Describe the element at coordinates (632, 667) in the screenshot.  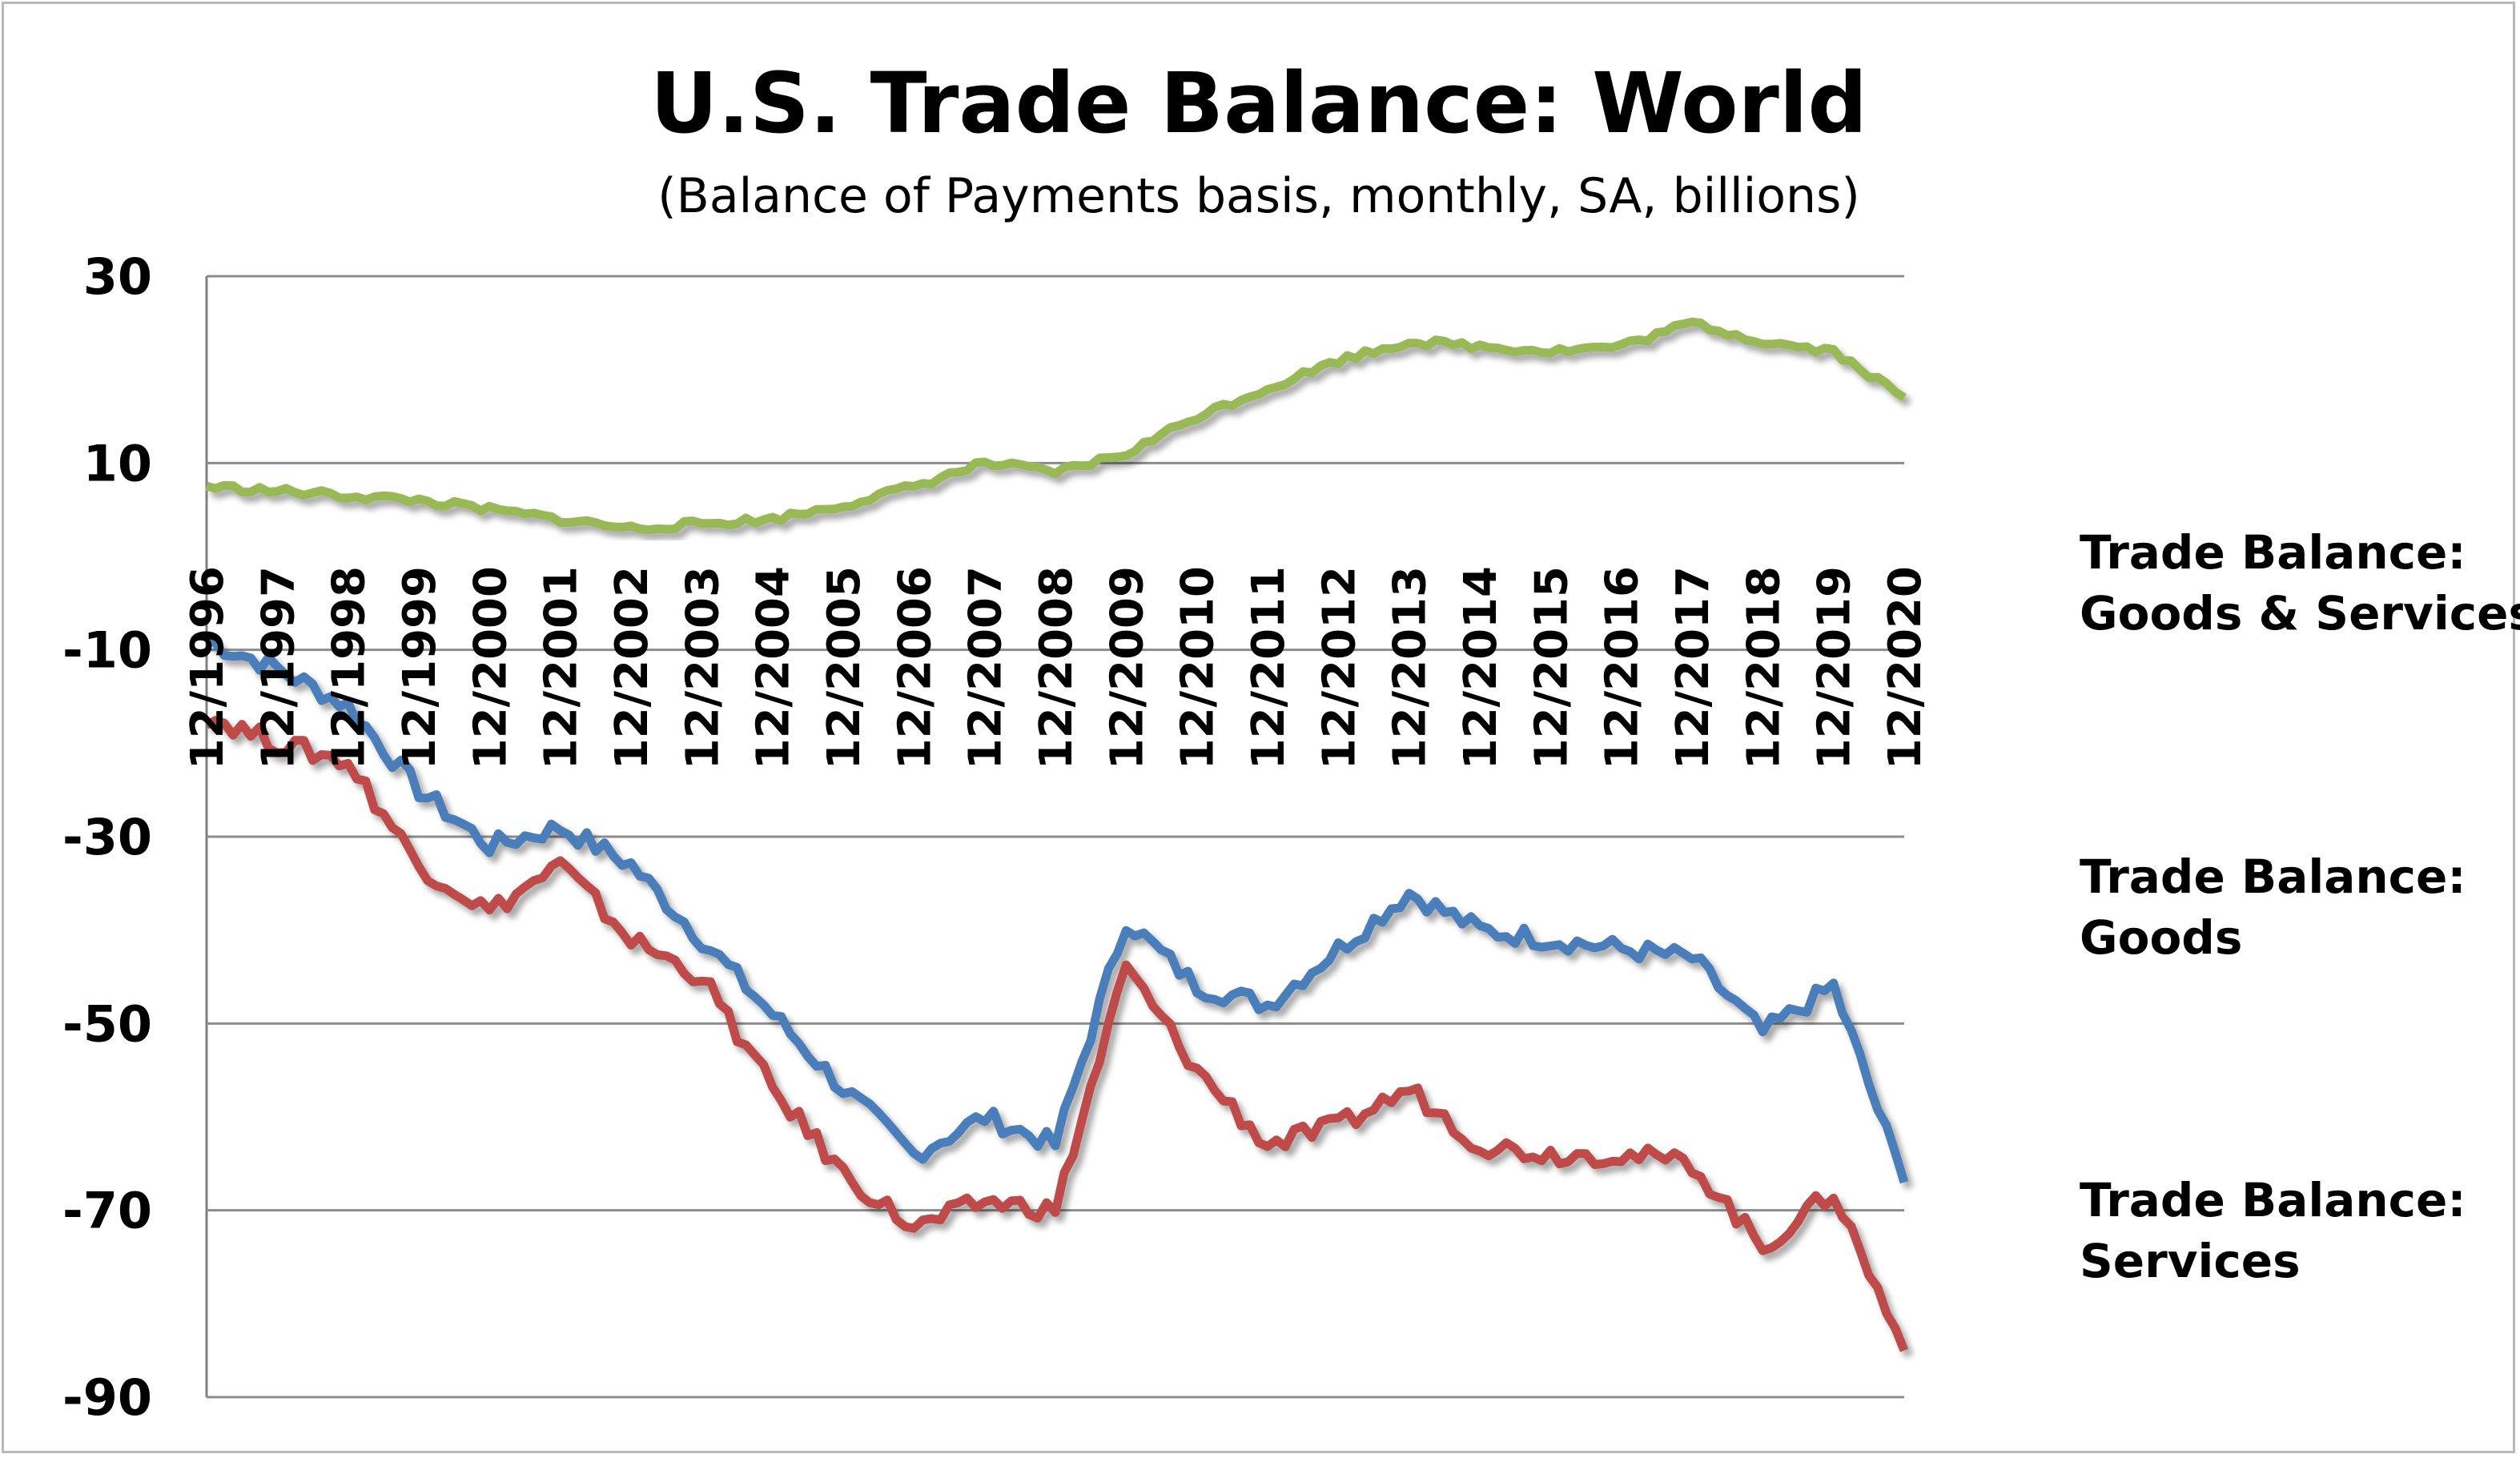
I see `x-tick-label: 12/2002` at that location.